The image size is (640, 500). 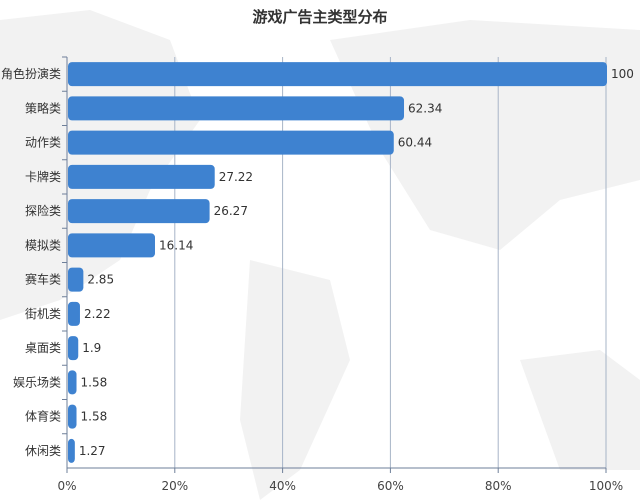 I want to click on data-label: 62.34, so click(x=425, y=108).